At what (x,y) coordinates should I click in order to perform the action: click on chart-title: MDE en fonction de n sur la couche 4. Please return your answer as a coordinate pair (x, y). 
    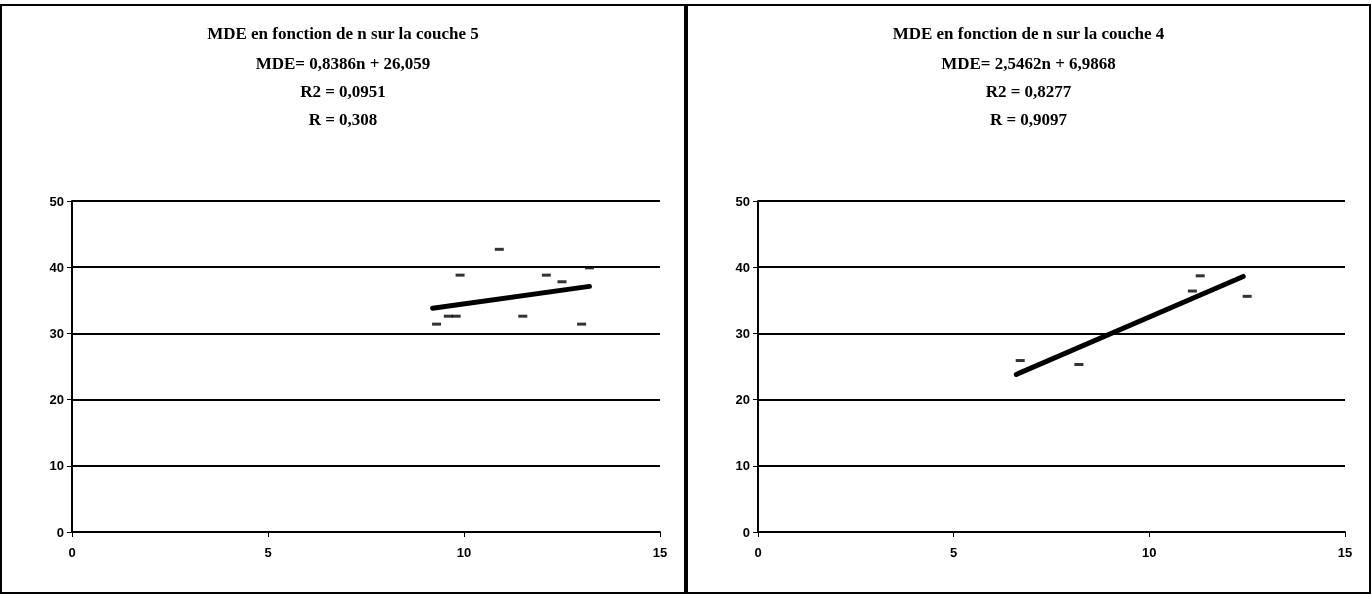
    Looking at the image, I should click on (1028, 33).